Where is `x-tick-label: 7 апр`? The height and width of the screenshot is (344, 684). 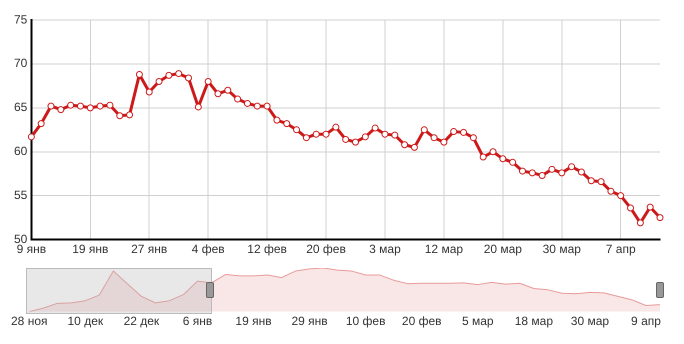
x-tick-label: 7 апр is located at coordinates (621, 249).